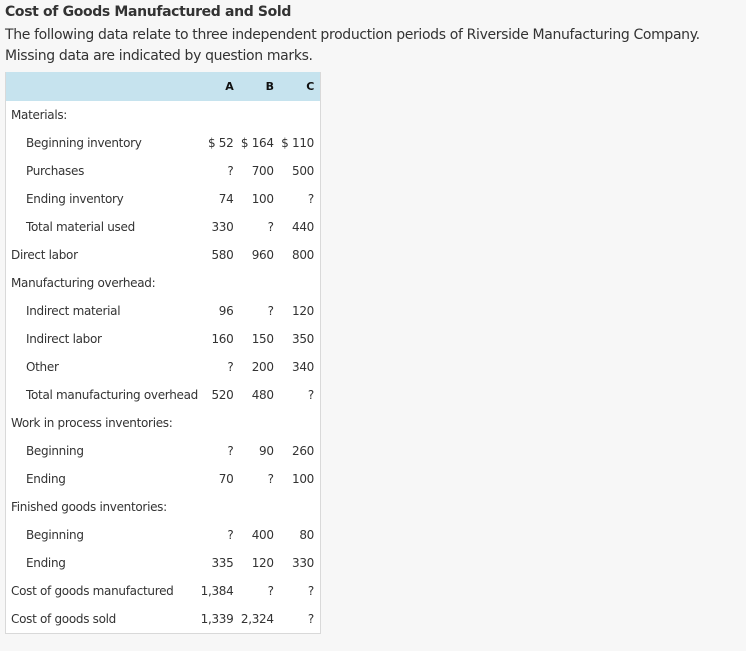  Describe the element at coordinates (163, 339) in the screenshot. I see `table-row: Indirect labor 160 150 350` at that location.